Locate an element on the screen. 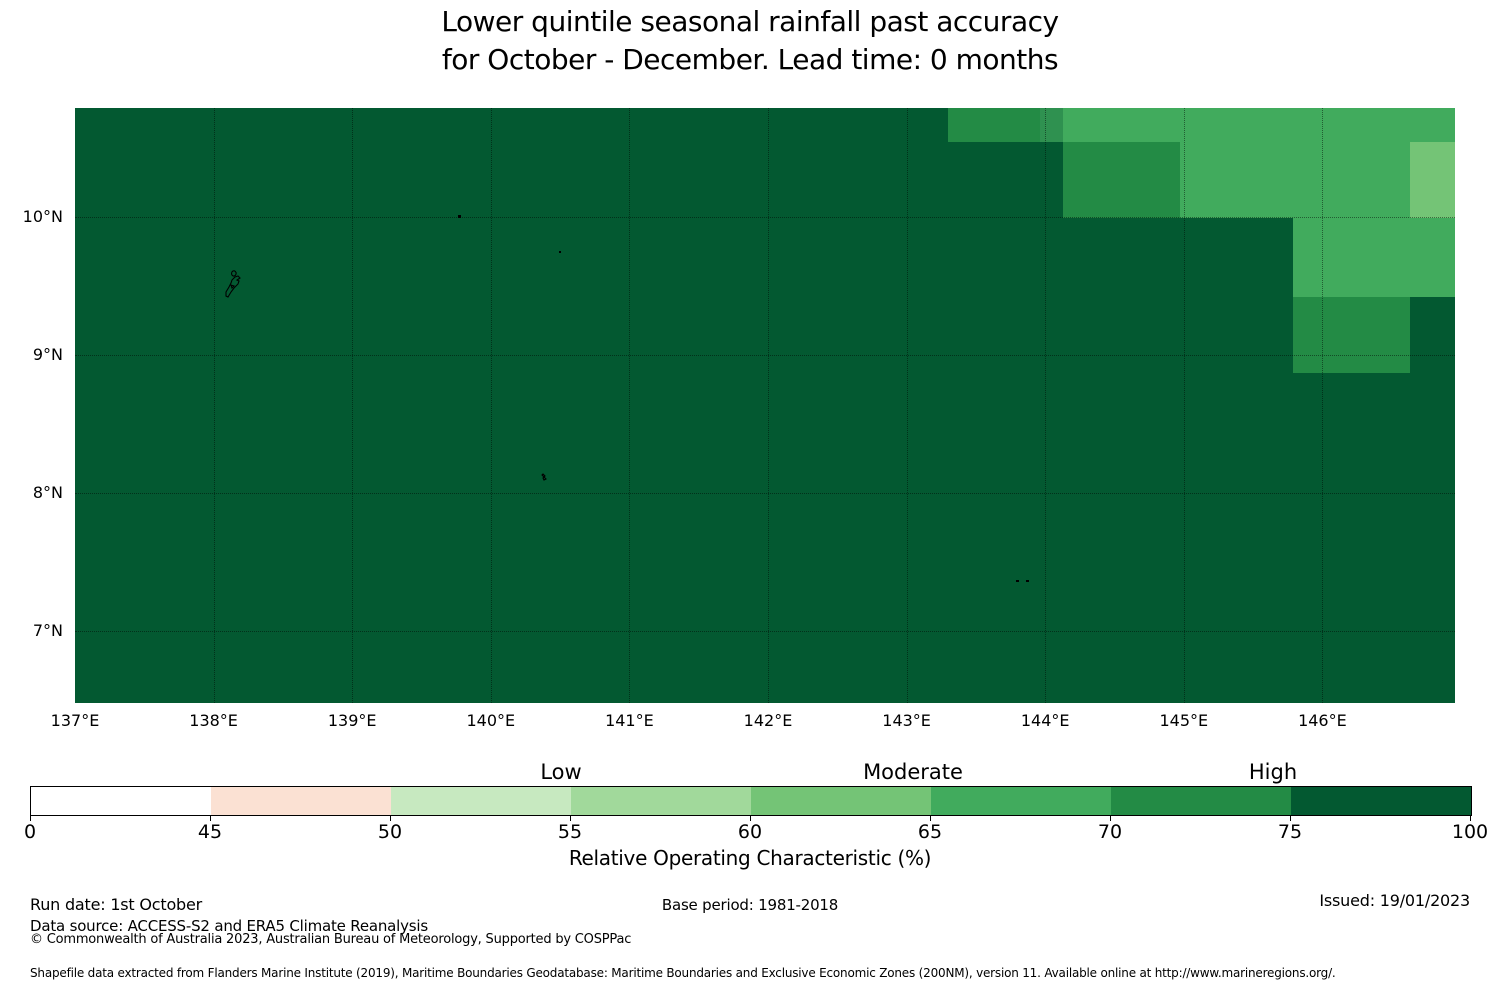  colorbar-category-label: Moderate is located at coordinates (913, 772).